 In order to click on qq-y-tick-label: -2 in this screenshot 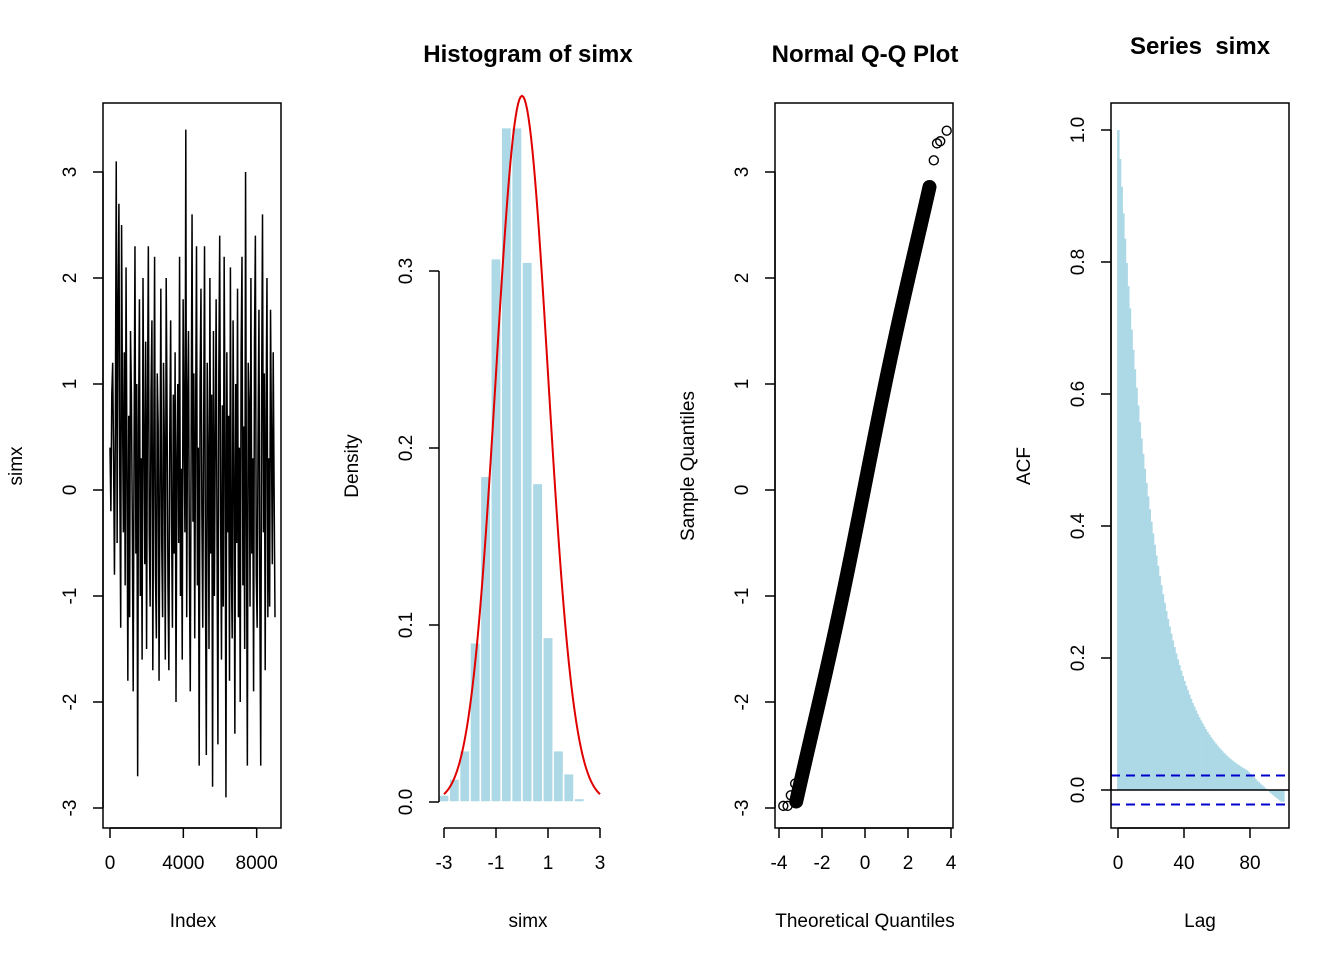, I will do `click(742, 702)`.